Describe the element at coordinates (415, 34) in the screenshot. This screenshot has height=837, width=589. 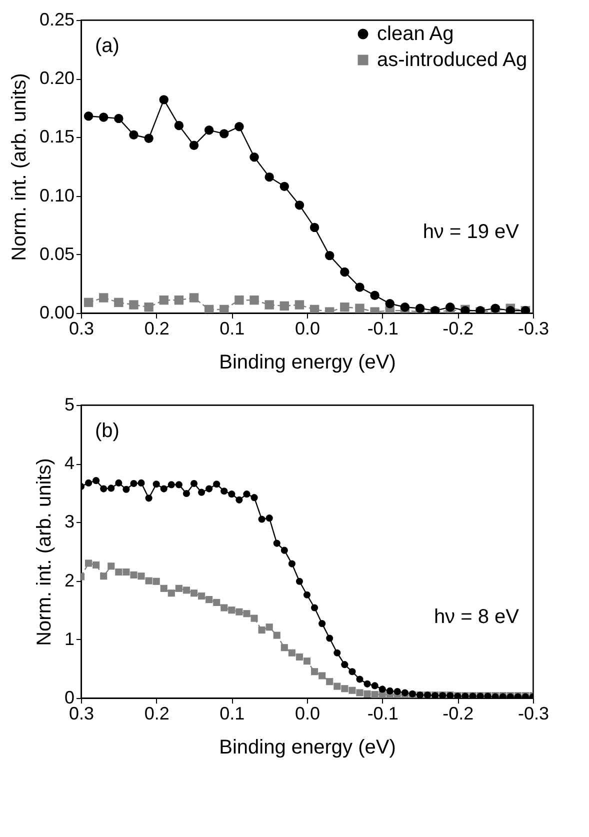
I see `legend-label: clean Ag` at that location.